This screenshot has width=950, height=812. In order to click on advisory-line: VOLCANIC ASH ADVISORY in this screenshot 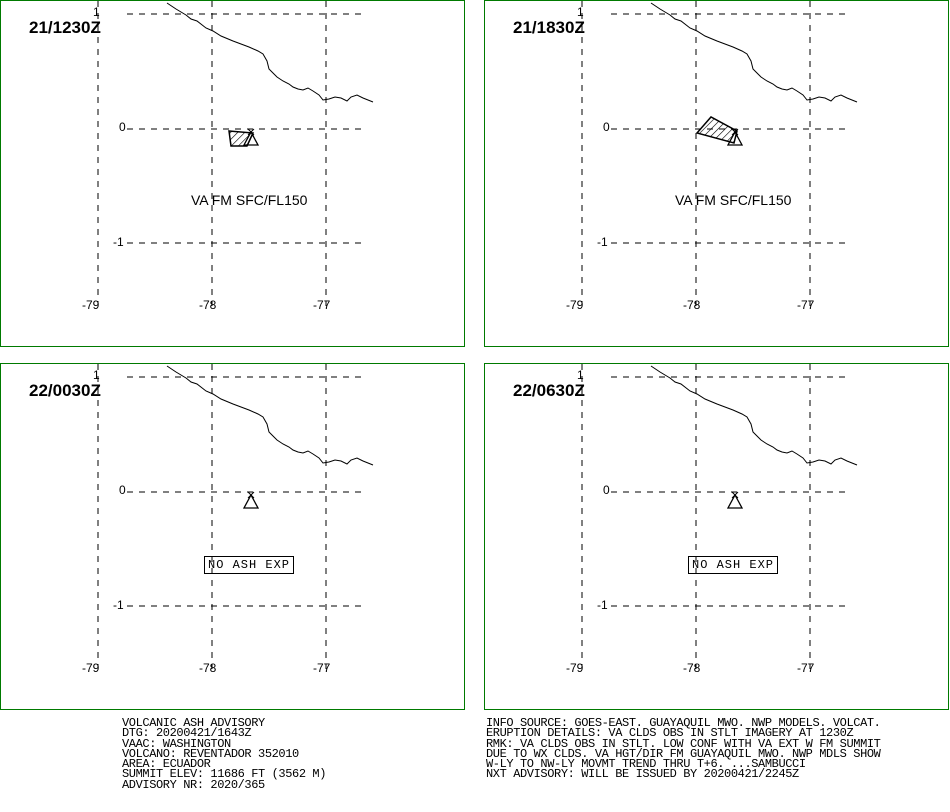, I will do `click(193, 723)`.